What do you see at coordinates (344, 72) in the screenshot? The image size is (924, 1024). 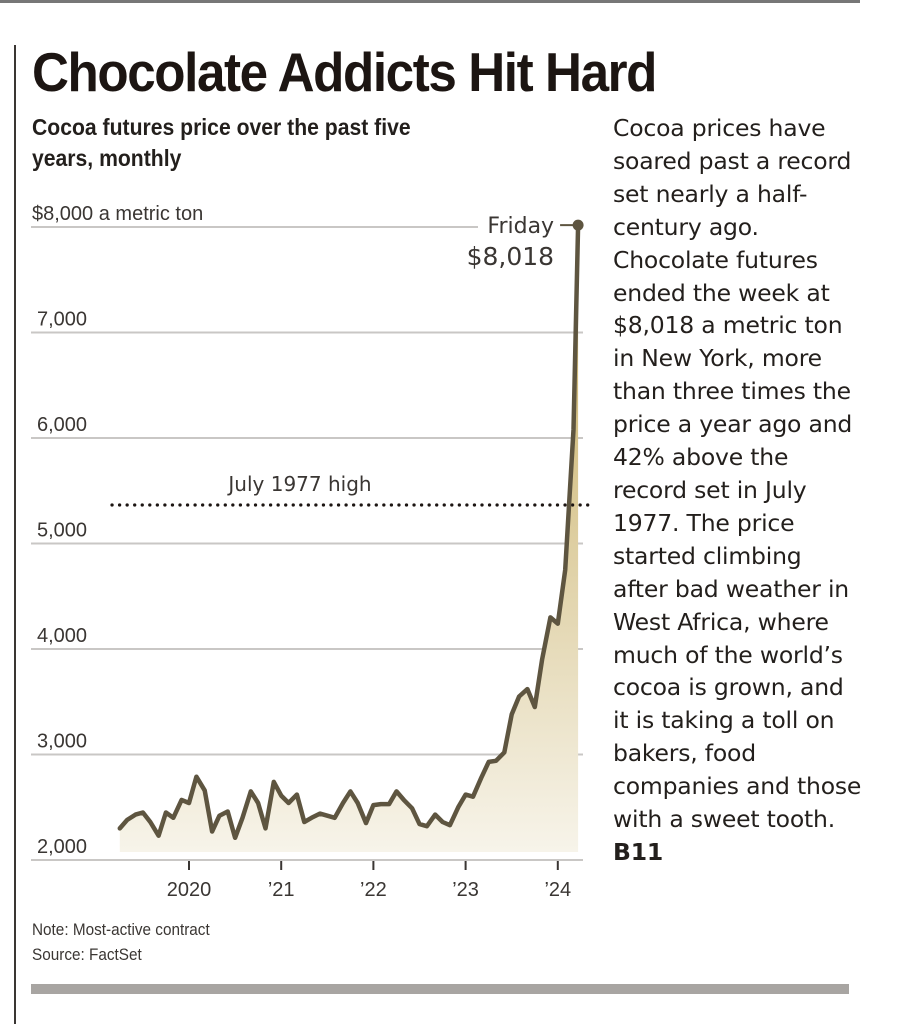 I see `headline: Chocolate Addicts Hit Hard` at bounding box center [344, 72].